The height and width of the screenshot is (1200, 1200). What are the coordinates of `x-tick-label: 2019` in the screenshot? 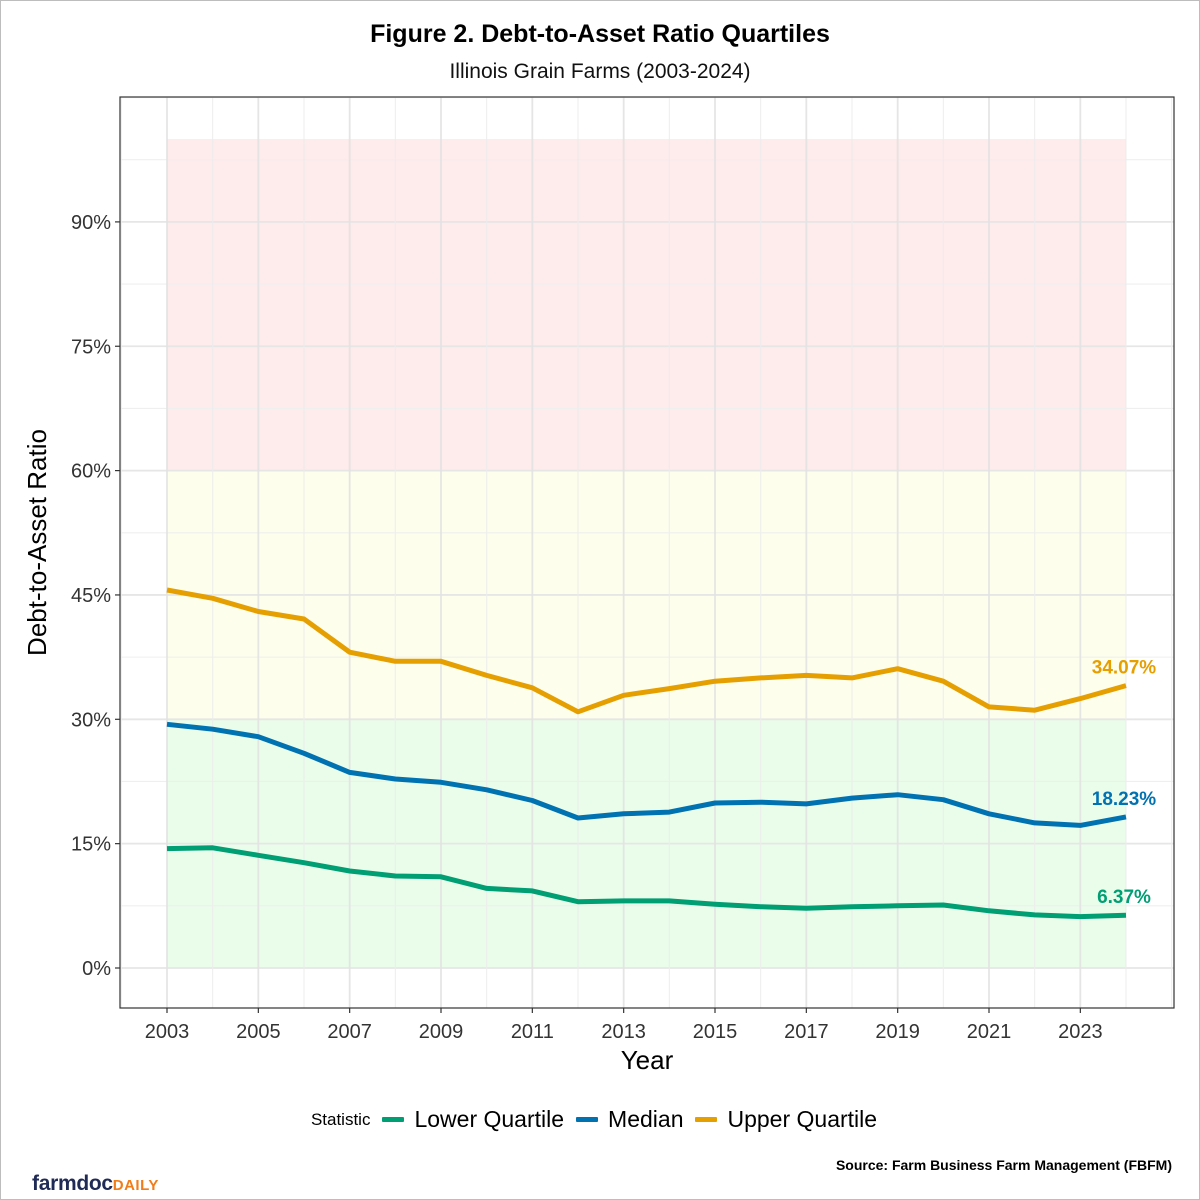 It's located at (897, 1032).